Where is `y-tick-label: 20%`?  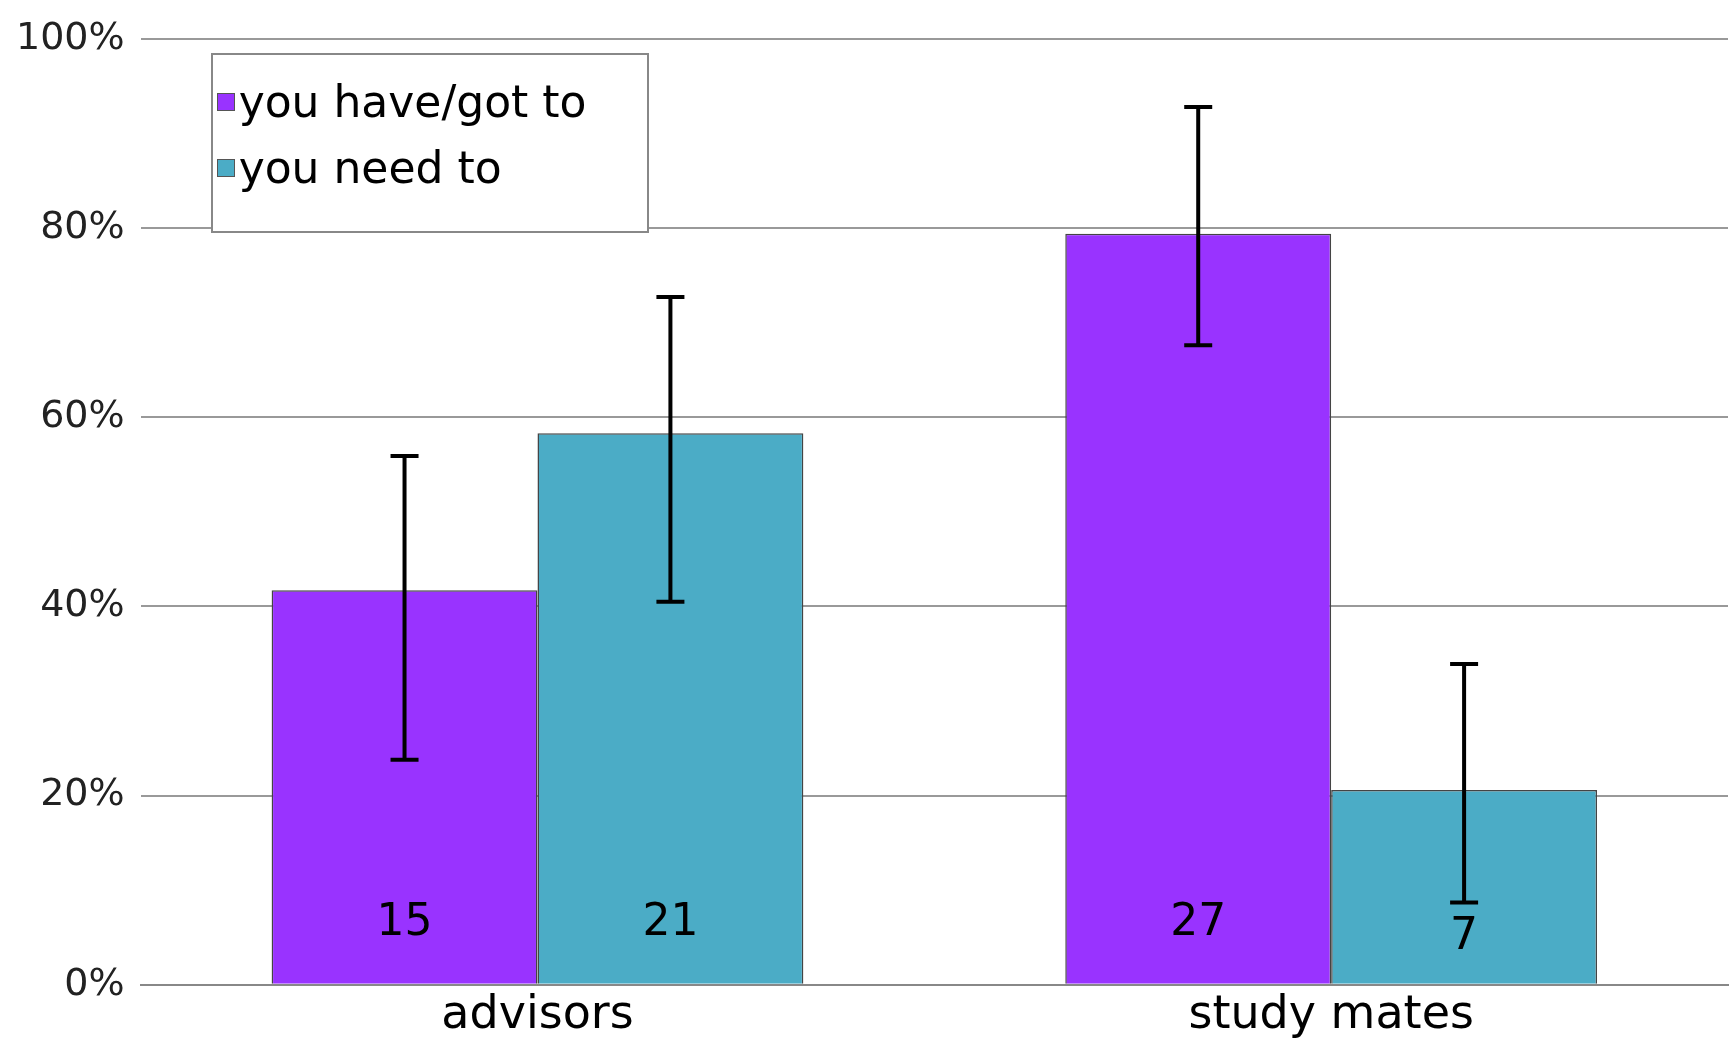
y-tick-label: 20% is located at coordinates (82, 792).